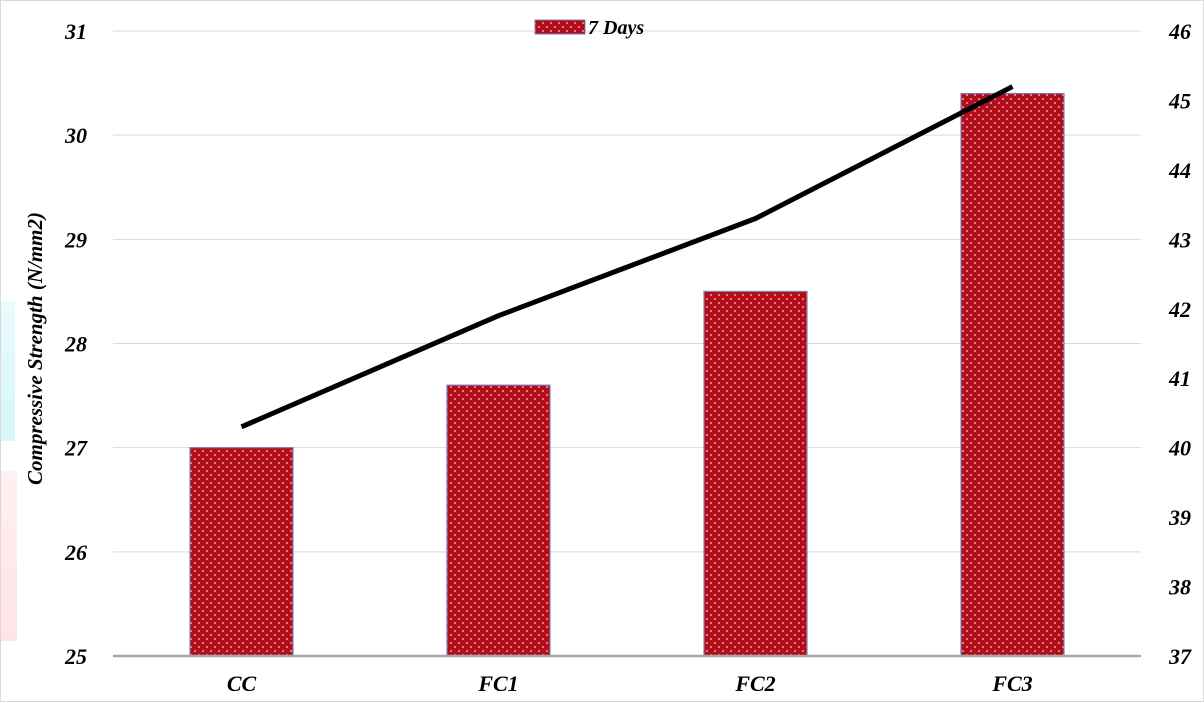 This screenshot has height=703, width=1204. What do you see at coordinates (1012, 374) in the screenshot?
I see `bar-fc3` at bounding box center [1012, 374].